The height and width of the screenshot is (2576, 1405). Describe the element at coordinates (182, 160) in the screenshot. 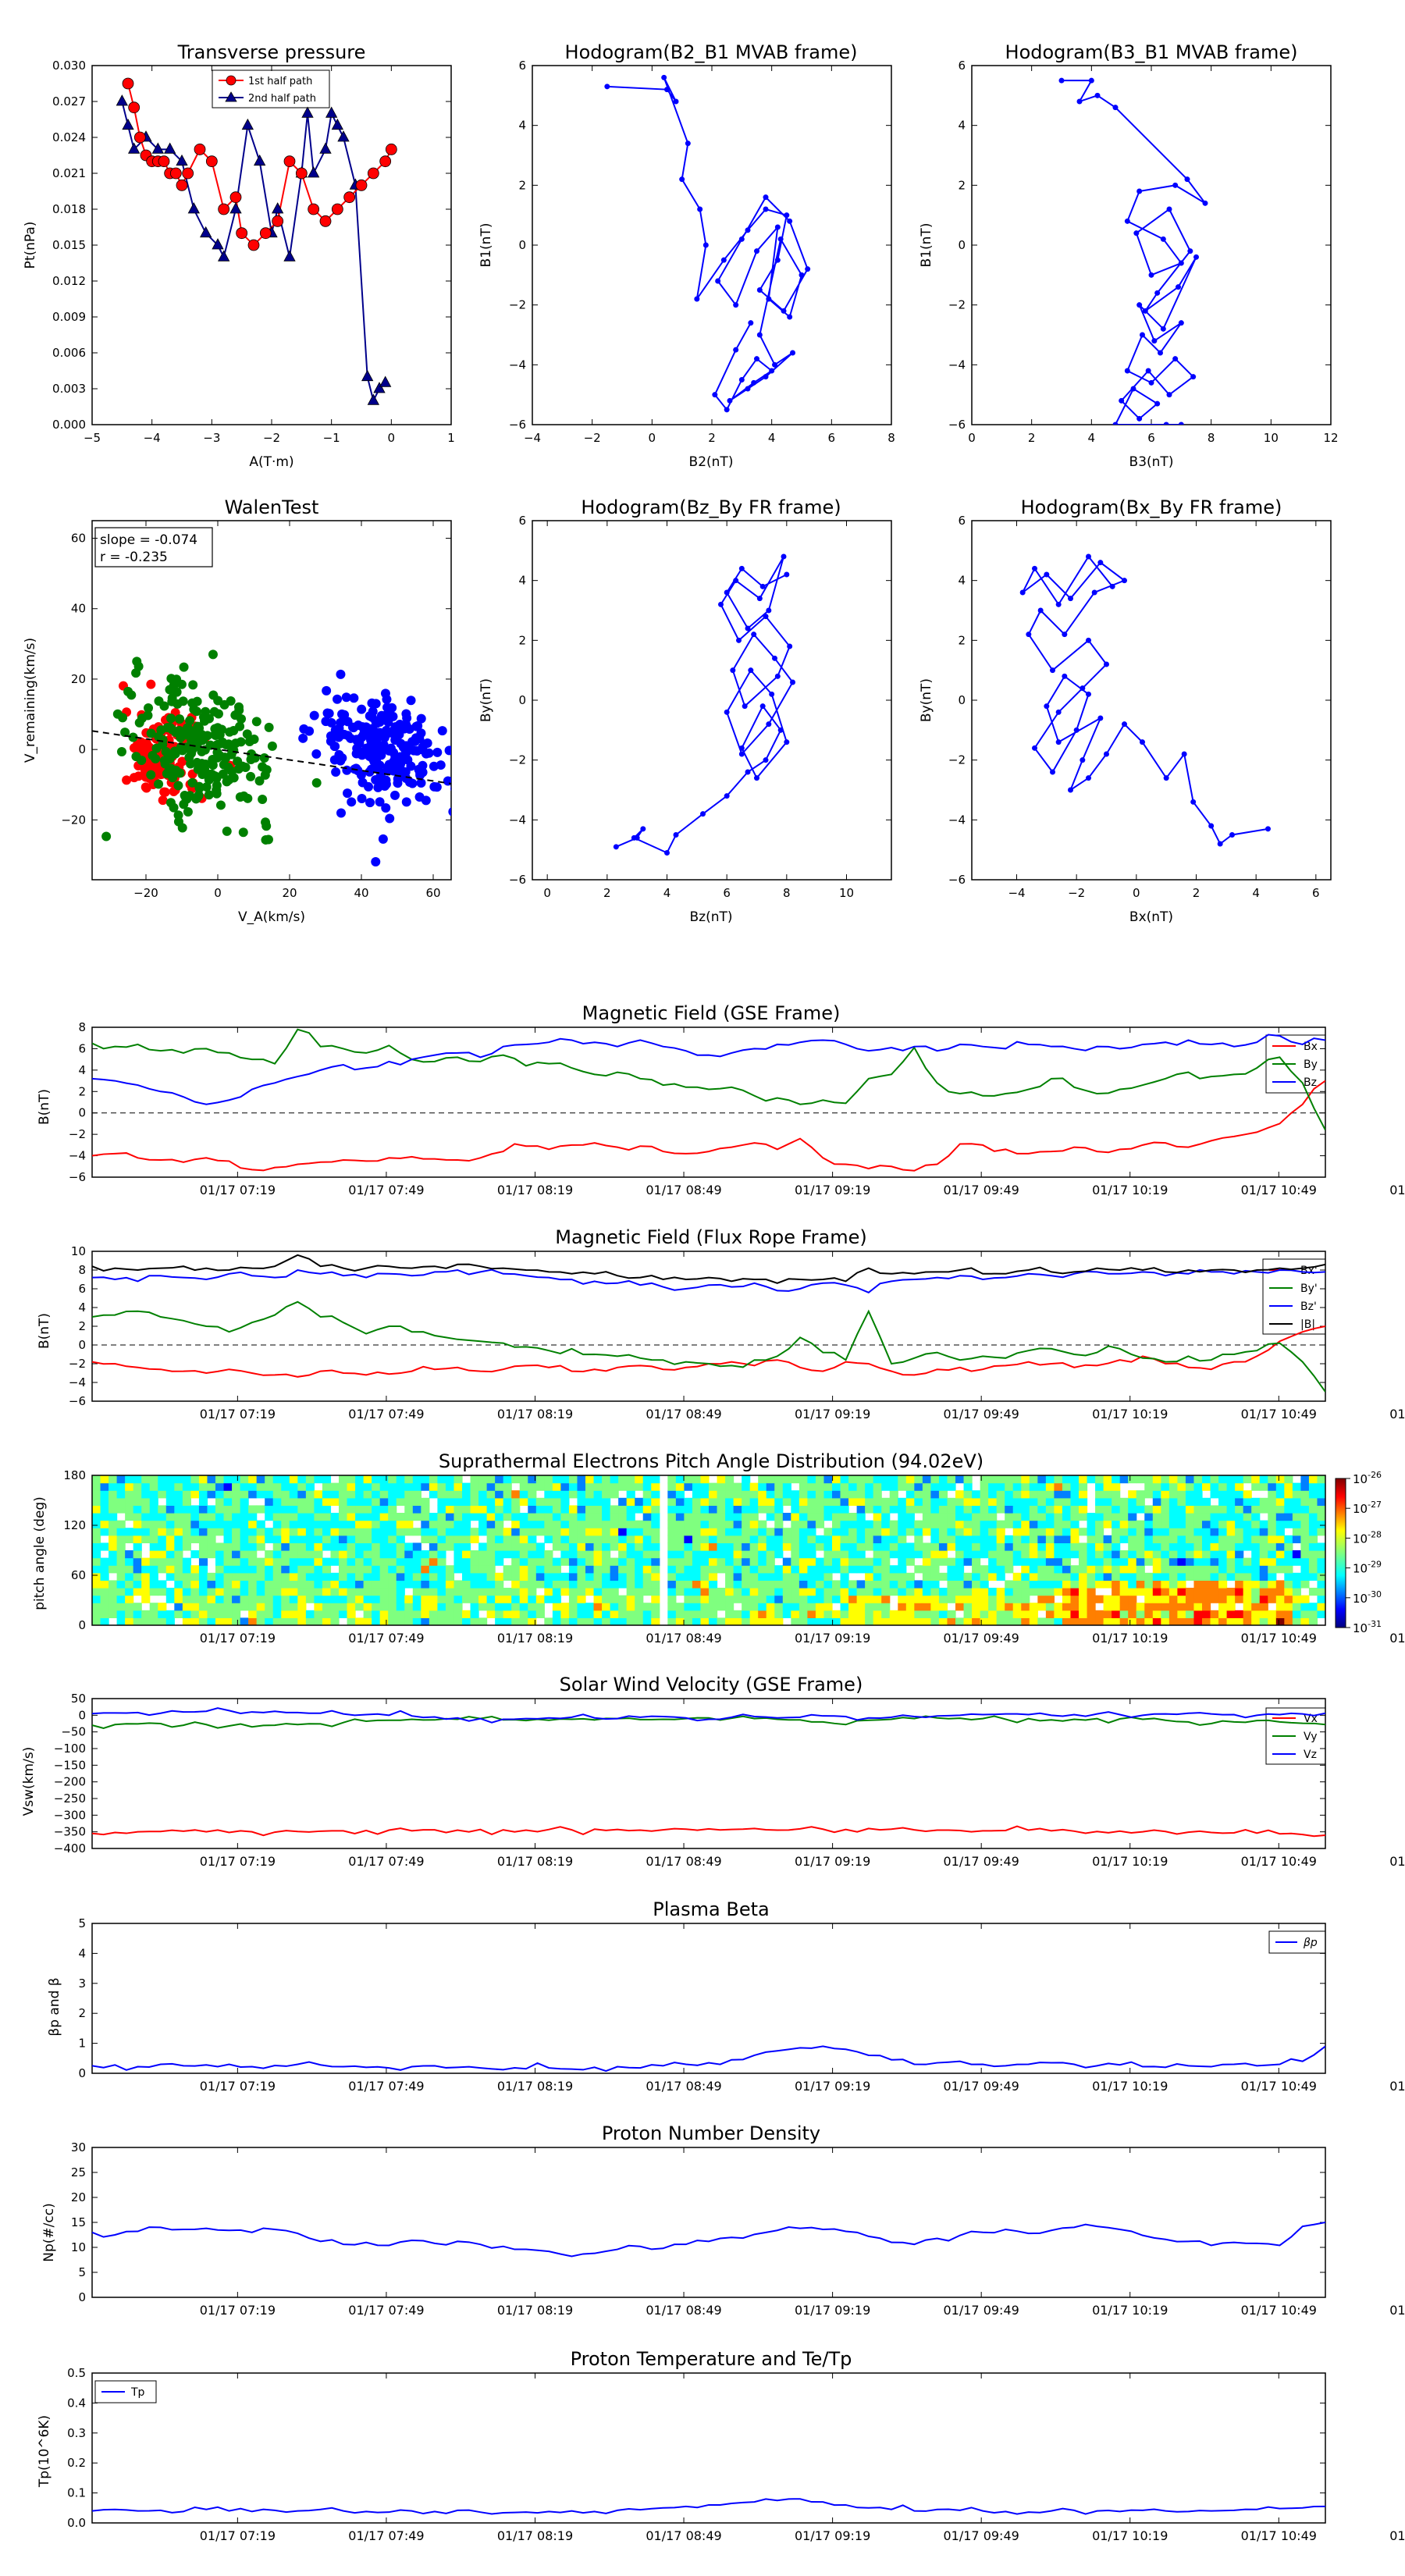

I see `transverse-series-2-point` at that location.